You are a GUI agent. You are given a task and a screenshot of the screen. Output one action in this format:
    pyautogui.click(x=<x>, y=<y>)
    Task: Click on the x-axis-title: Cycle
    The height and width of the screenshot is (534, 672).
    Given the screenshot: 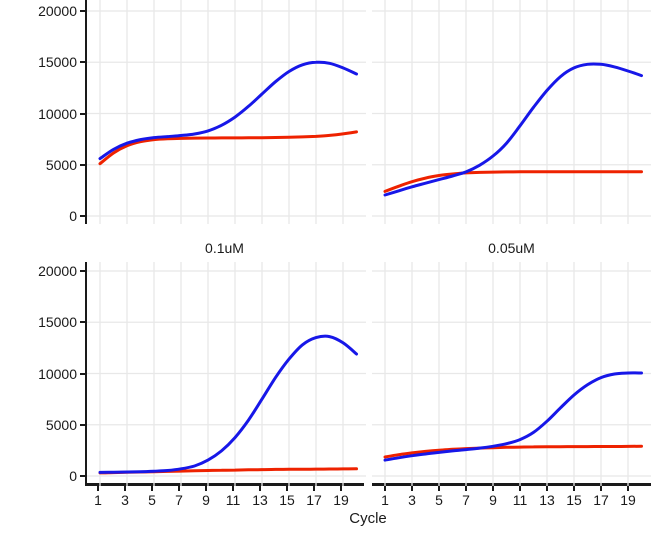 What is the action you would take?
    pyautogui.click(x=368, y=518)
    